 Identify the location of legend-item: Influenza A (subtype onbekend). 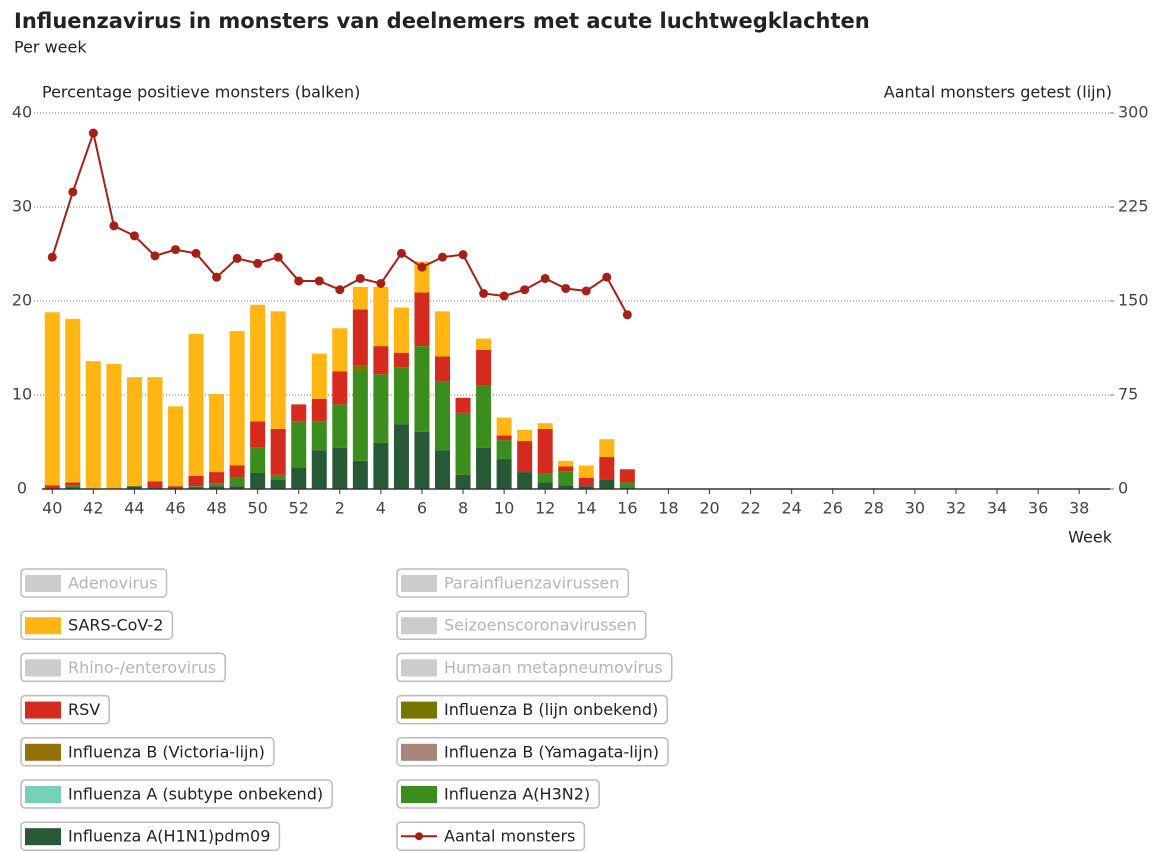
(176, 794).